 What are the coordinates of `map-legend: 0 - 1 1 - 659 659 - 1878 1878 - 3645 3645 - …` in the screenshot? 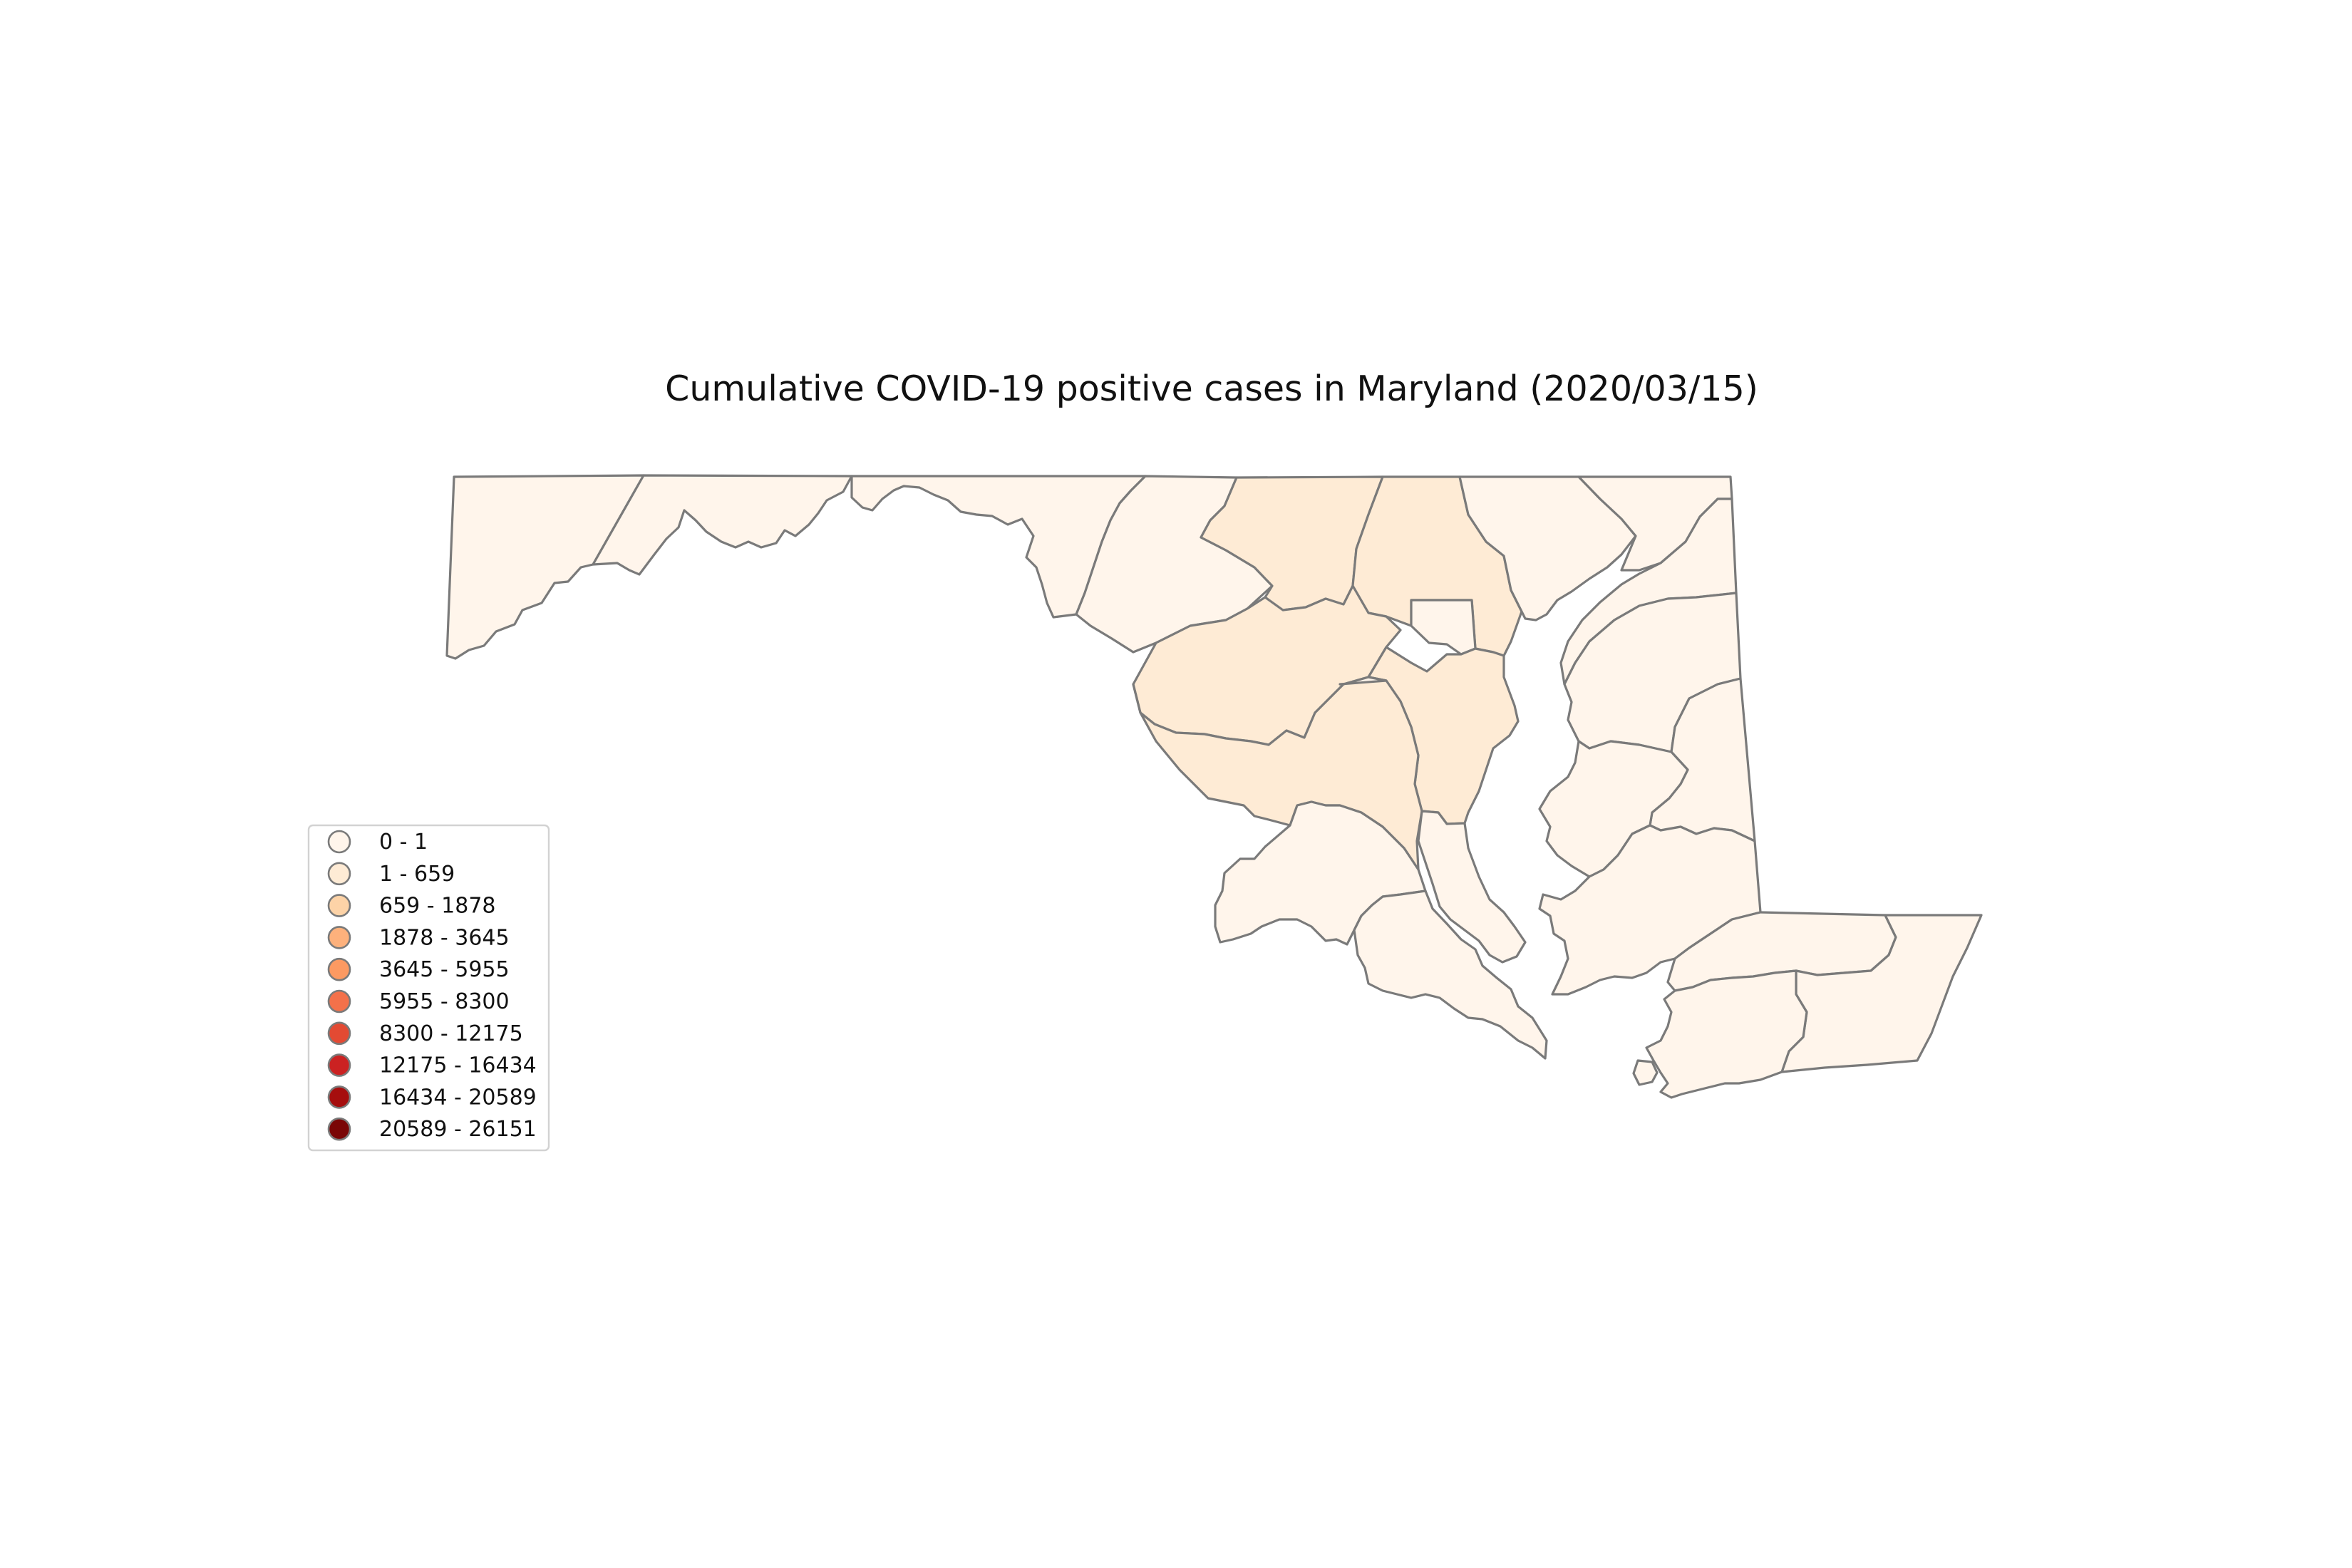 It's located at (429, 988).